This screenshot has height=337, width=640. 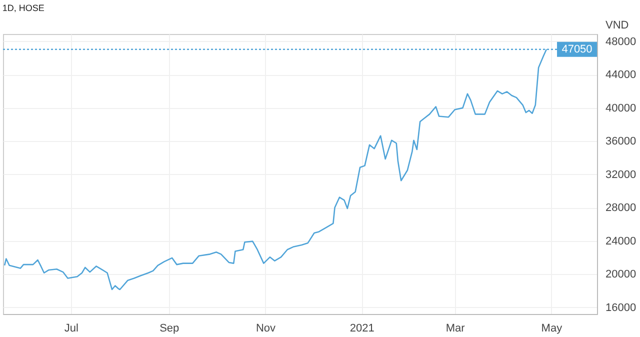 What do you see at coordinates (456, 328) in the screenshot?
I see `x-tick-label: Mar` at bounding box center [456, 328].